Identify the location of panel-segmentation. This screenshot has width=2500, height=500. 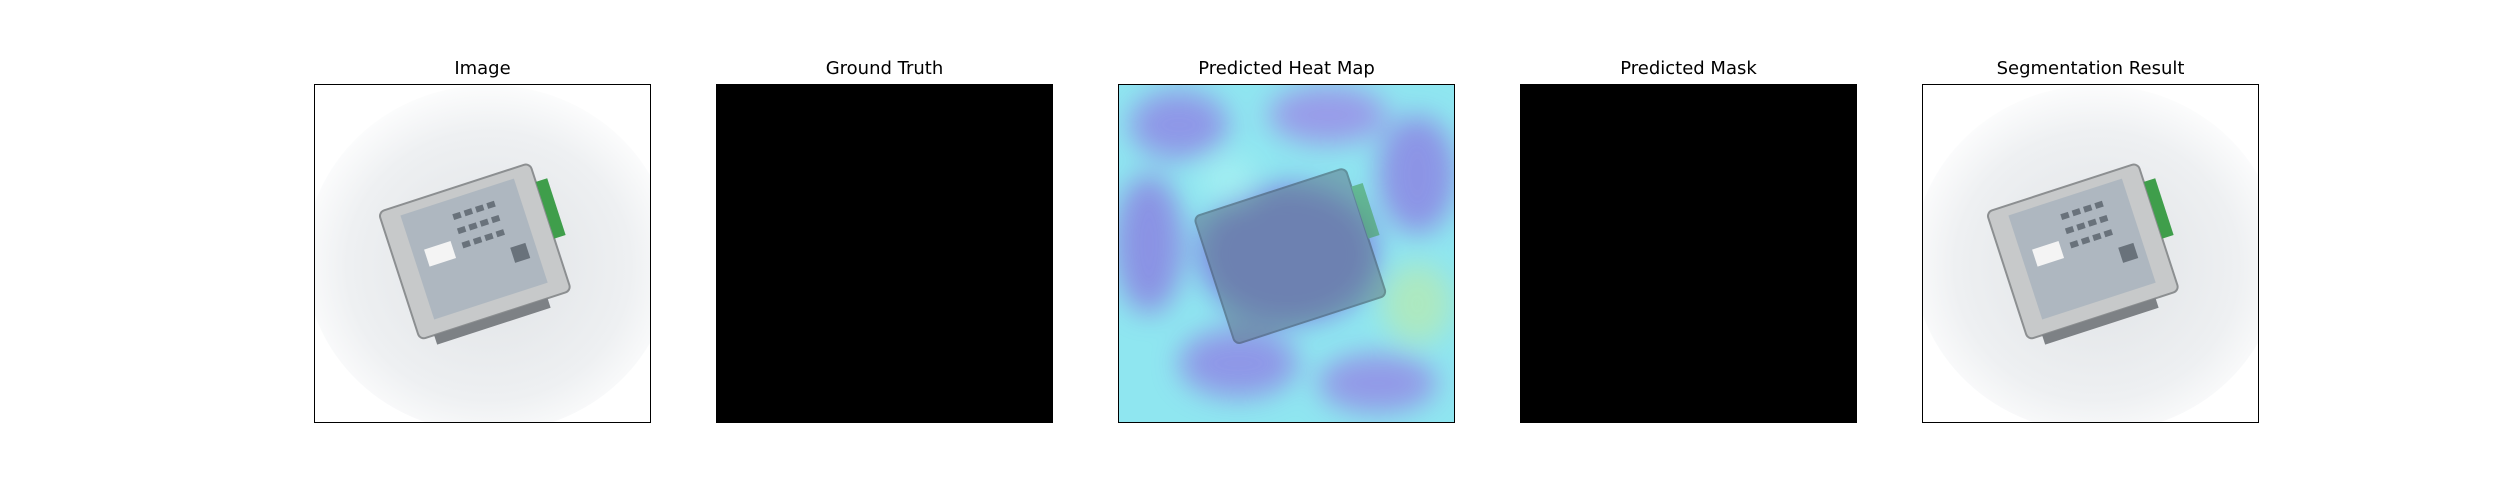
(2090, 253).